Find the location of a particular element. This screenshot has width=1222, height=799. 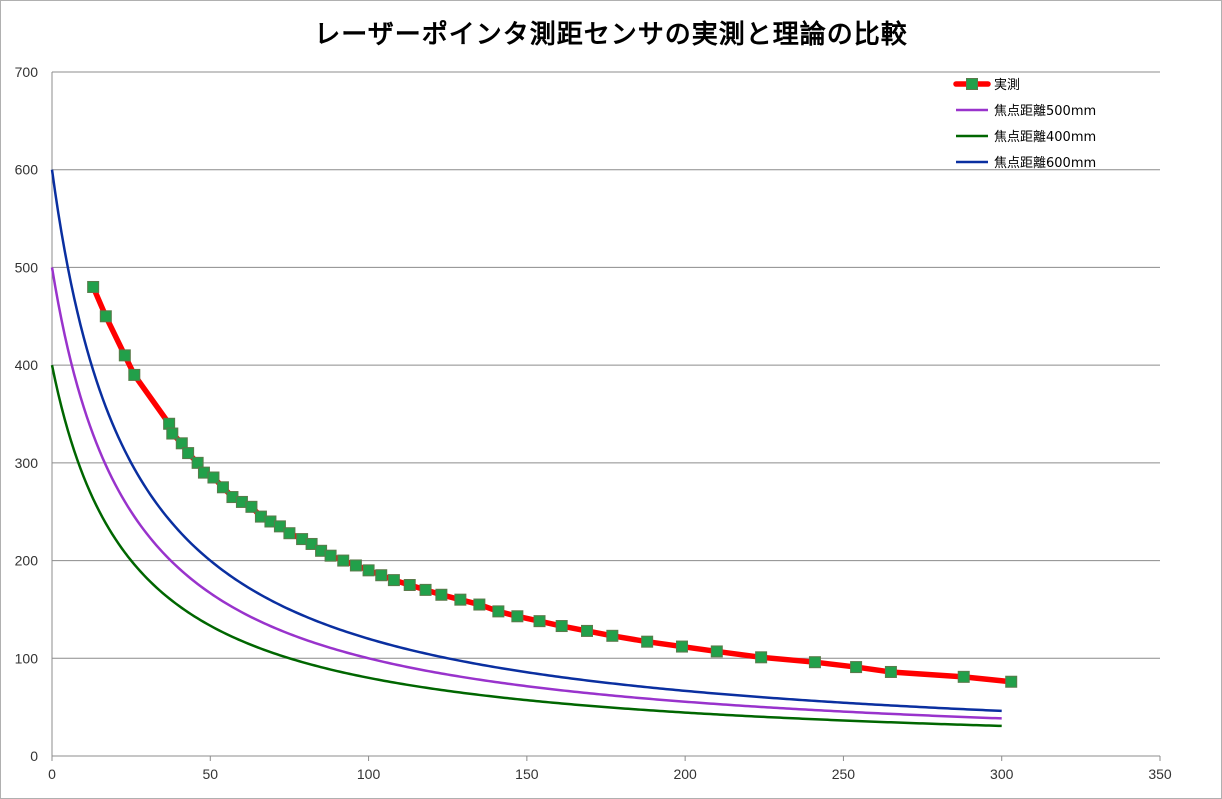

y-tick-label: 300 is located at coordinates (27, 463).